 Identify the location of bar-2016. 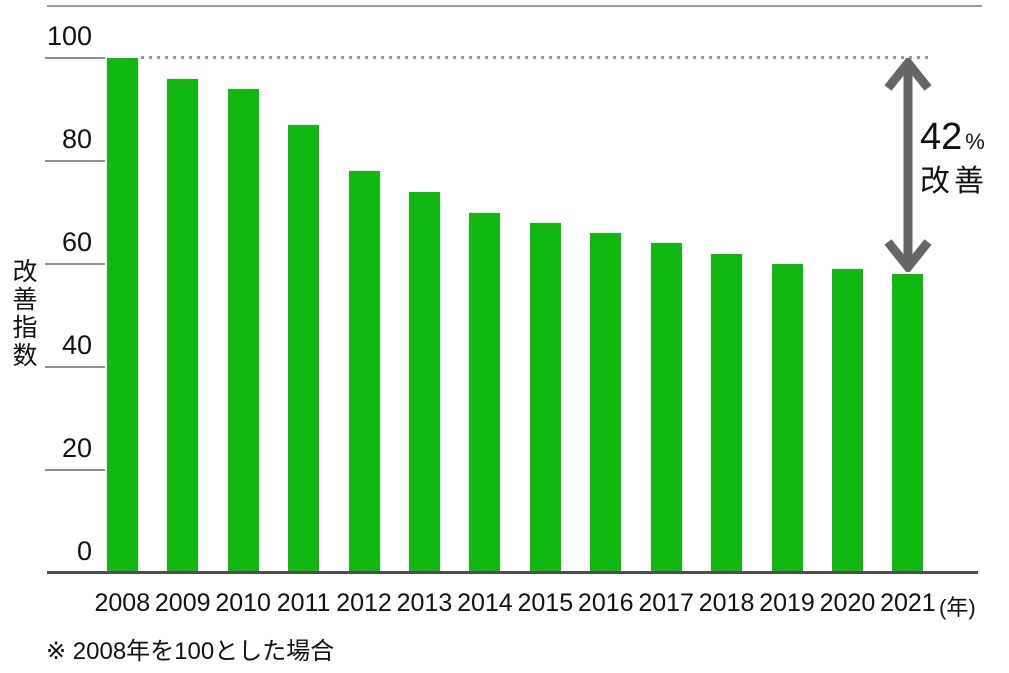
(606, 403).